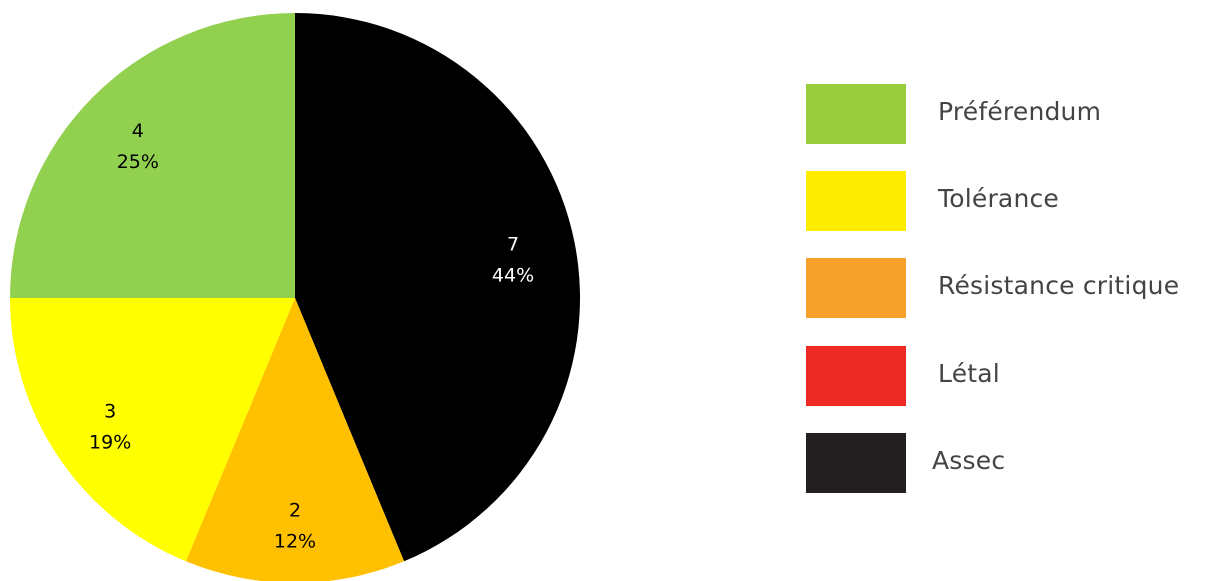  I want to click on legend-label-assec: Assec, so click(969, 460).